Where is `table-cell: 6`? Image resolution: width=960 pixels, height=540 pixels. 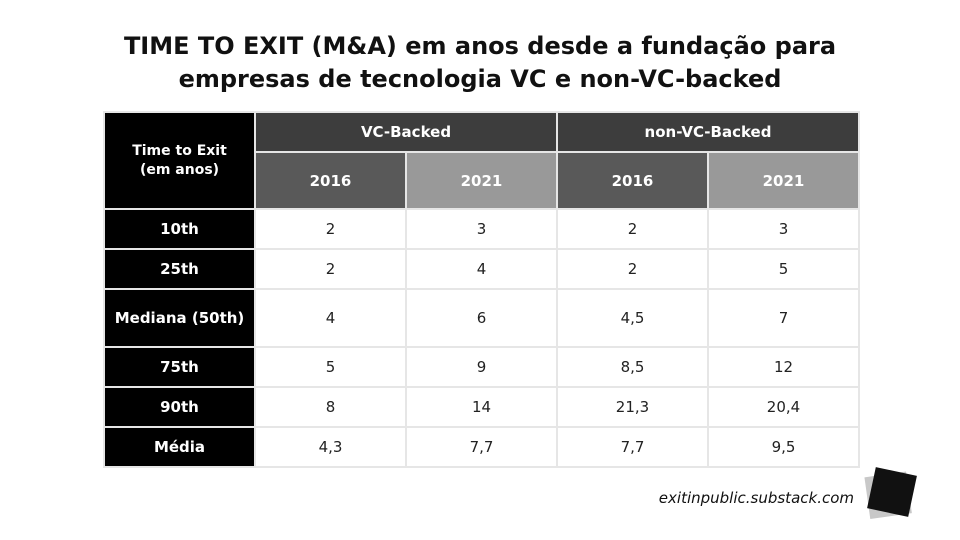
table-cell: 6 is located at coordinates (481, 318).